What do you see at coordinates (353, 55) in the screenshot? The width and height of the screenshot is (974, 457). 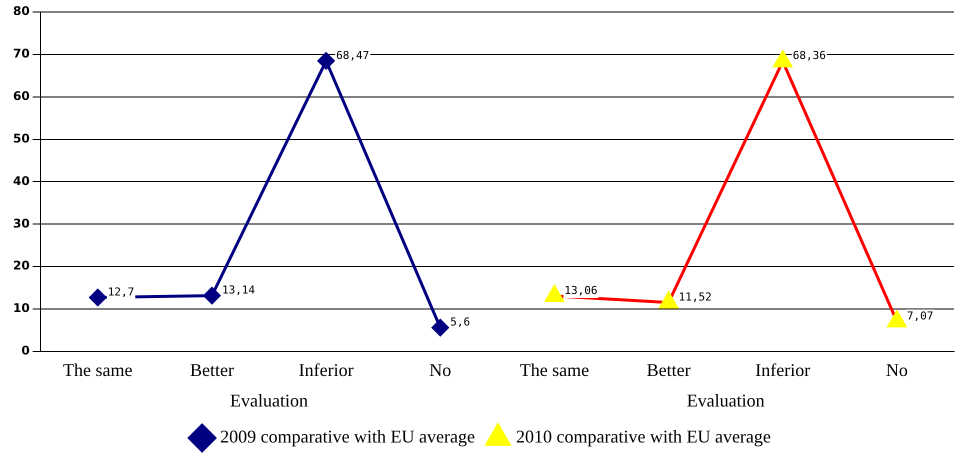 I see `data-label: 68,47` at bounding box center [353, 55].